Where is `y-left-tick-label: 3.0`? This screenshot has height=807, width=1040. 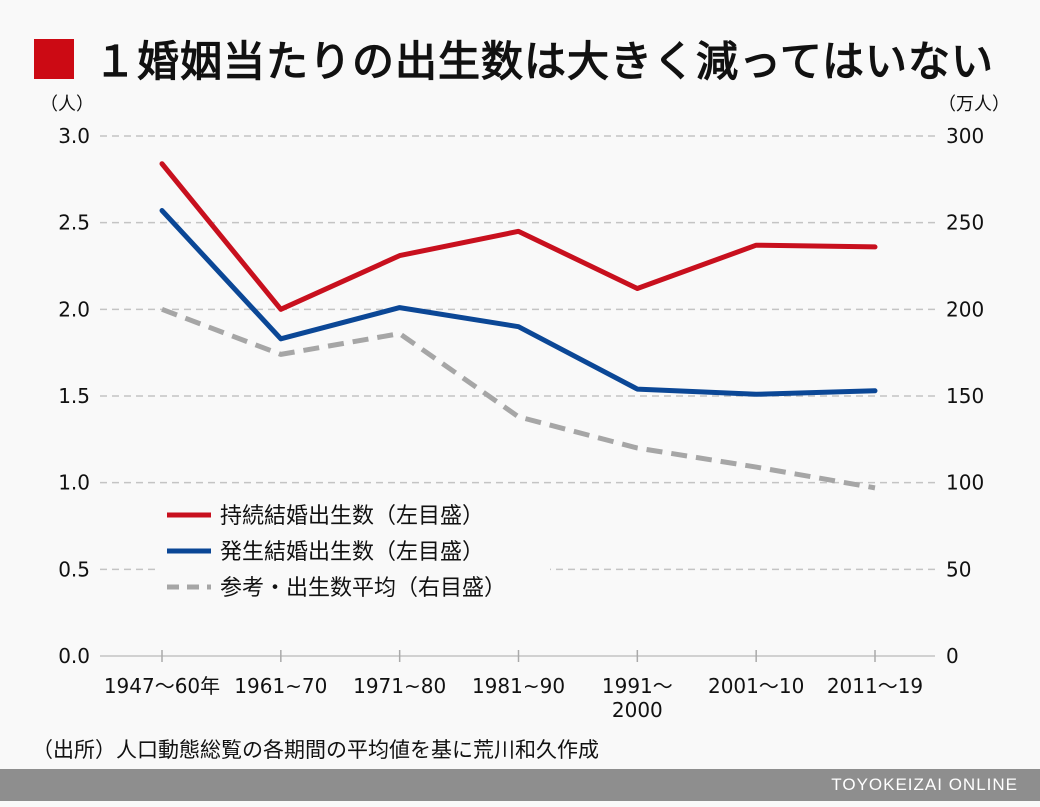 y-left-tick-label: 3.0 is located at coordinates (74, 136).